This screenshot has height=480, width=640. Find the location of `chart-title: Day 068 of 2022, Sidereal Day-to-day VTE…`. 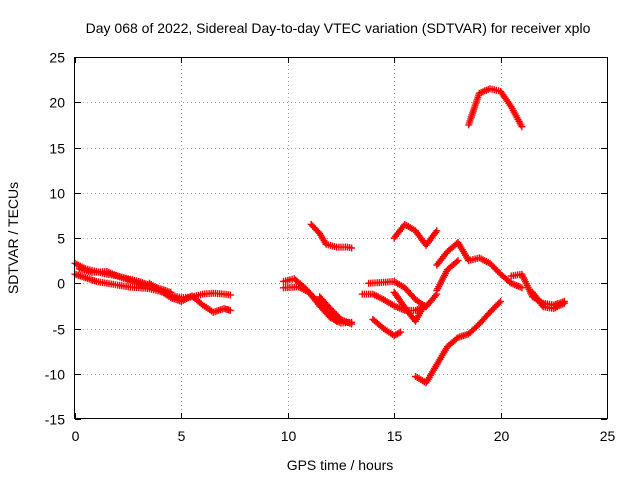

chart-title: Day 068 of 2022, Sidereal Day-to-day VTE… is located at coordinates (338, 28).